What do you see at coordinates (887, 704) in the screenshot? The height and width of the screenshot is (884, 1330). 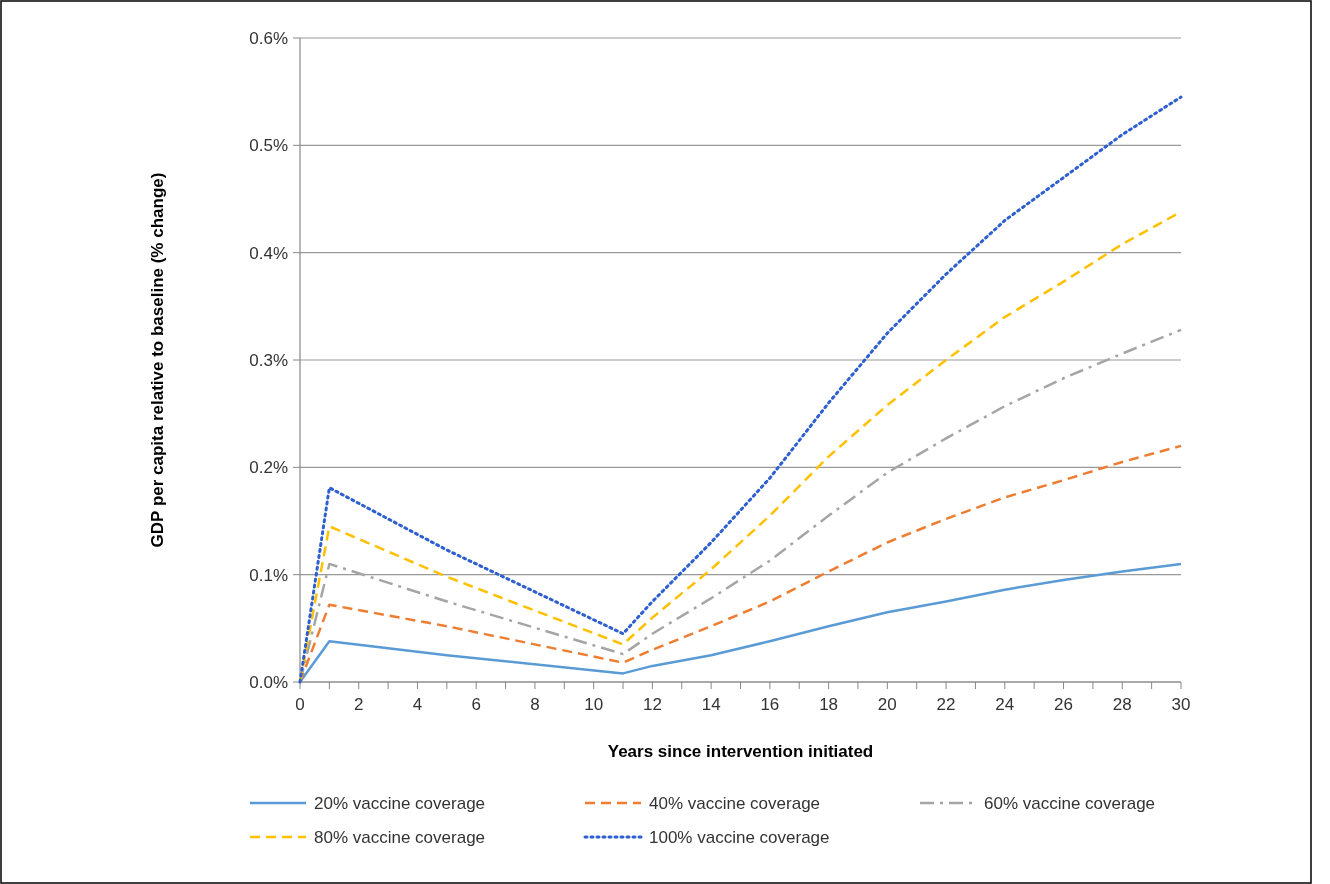 I see `x-tick-label: 20` at bounding box center [887, 704].